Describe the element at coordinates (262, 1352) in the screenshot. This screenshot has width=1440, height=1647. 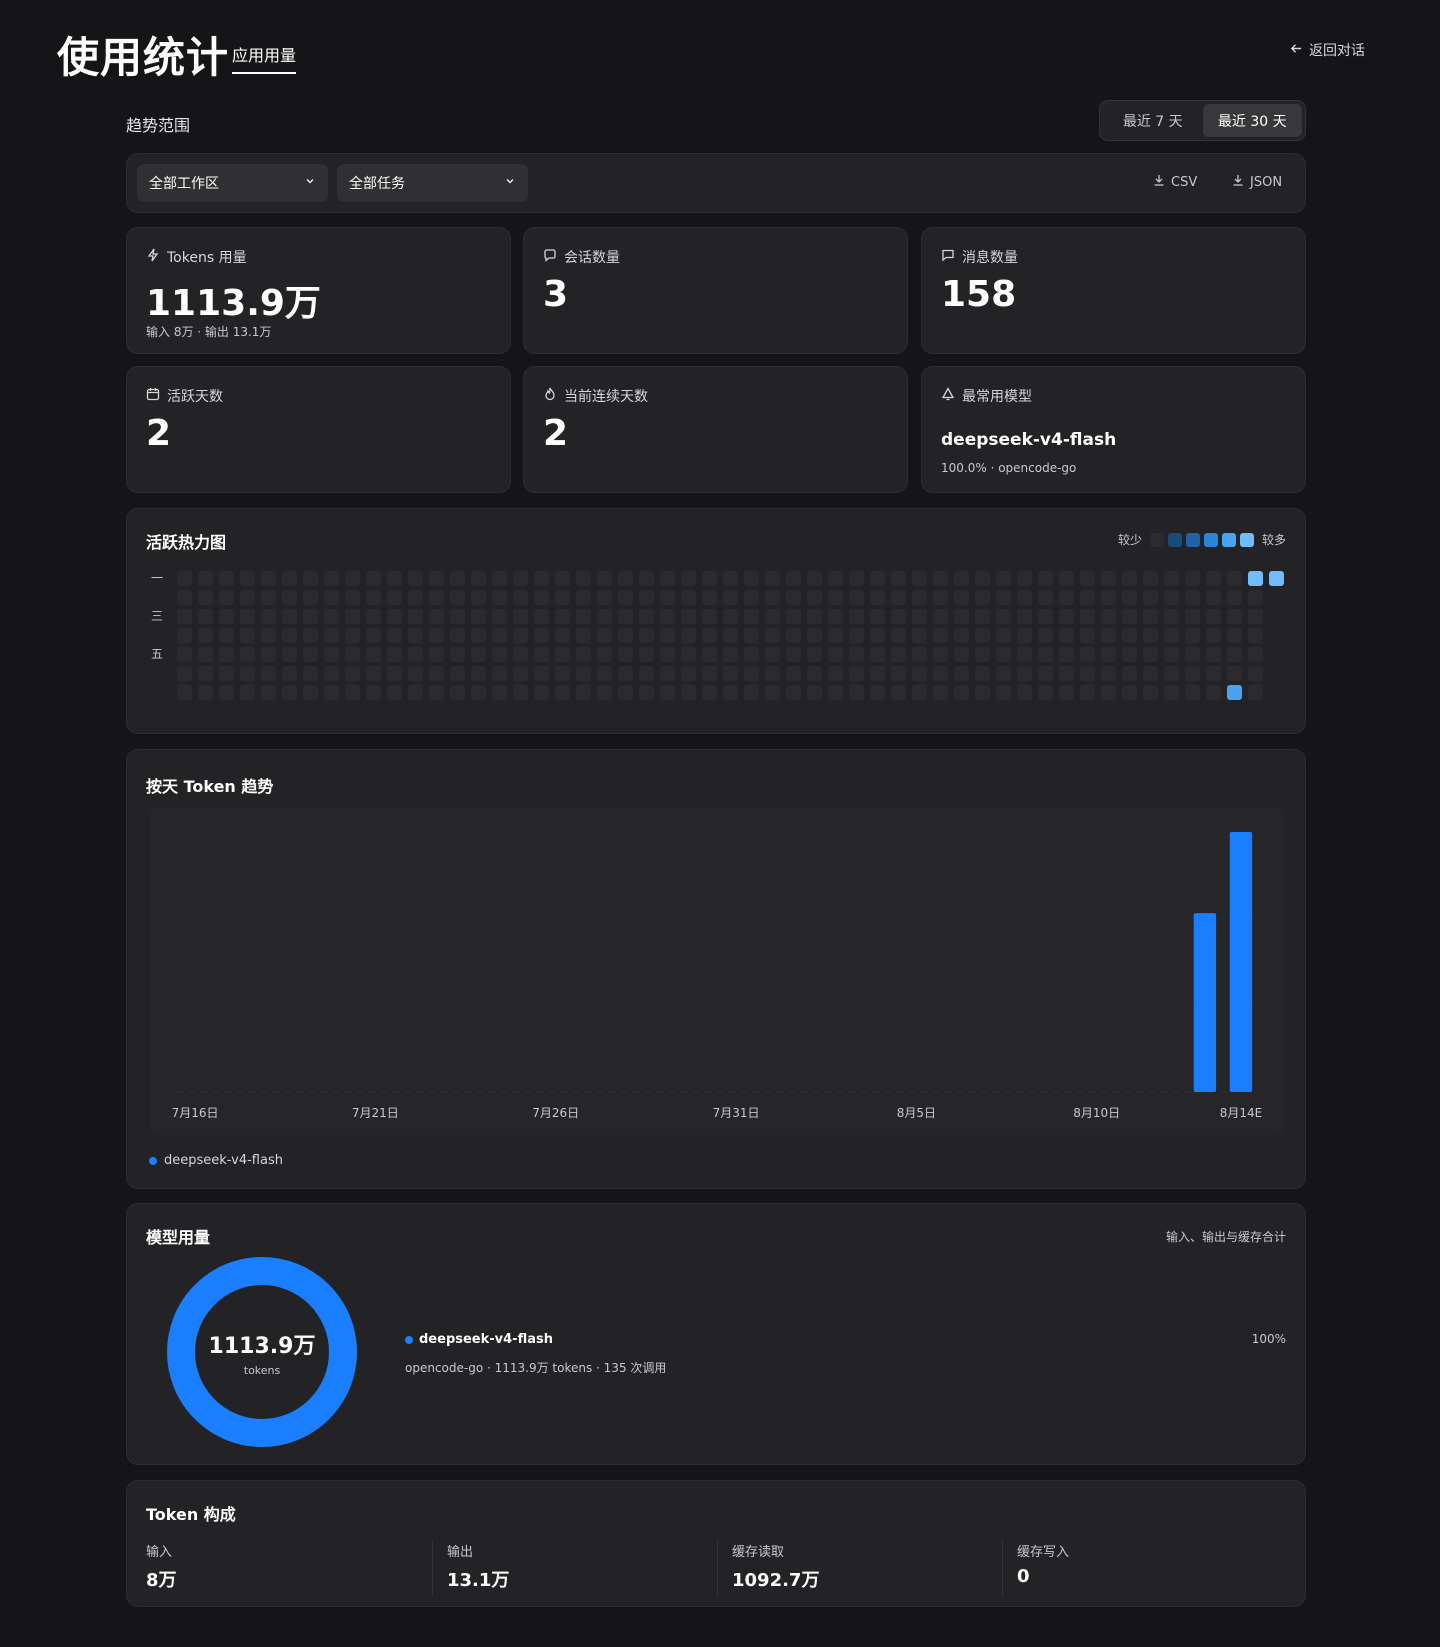
I see `donut-slice` at that location.